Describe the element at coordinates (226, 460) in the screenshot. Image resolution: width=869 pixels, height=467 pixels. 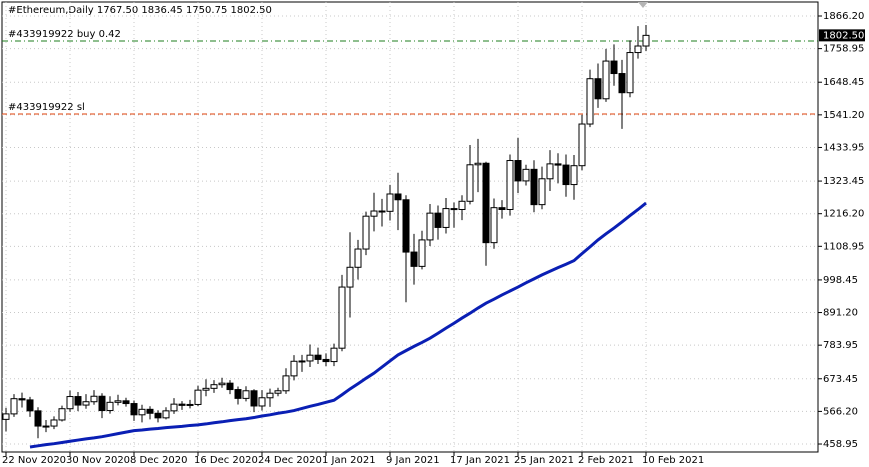
I see `x-tick-label: 16 Dec 2020` at that location.